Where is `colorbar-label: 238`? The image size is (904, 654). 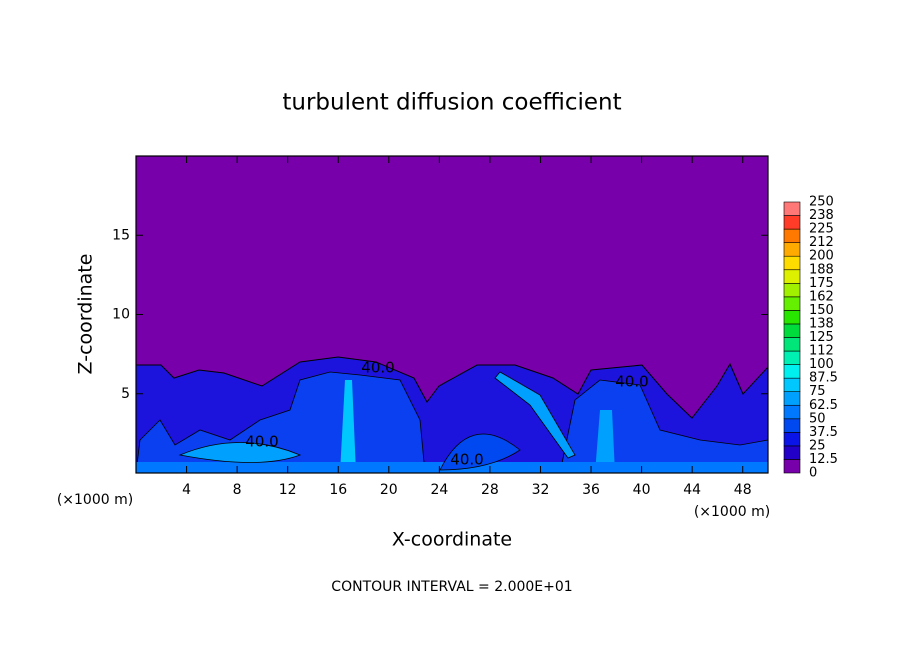 colorbar-label: 238 is located at coordinates (821, 215).